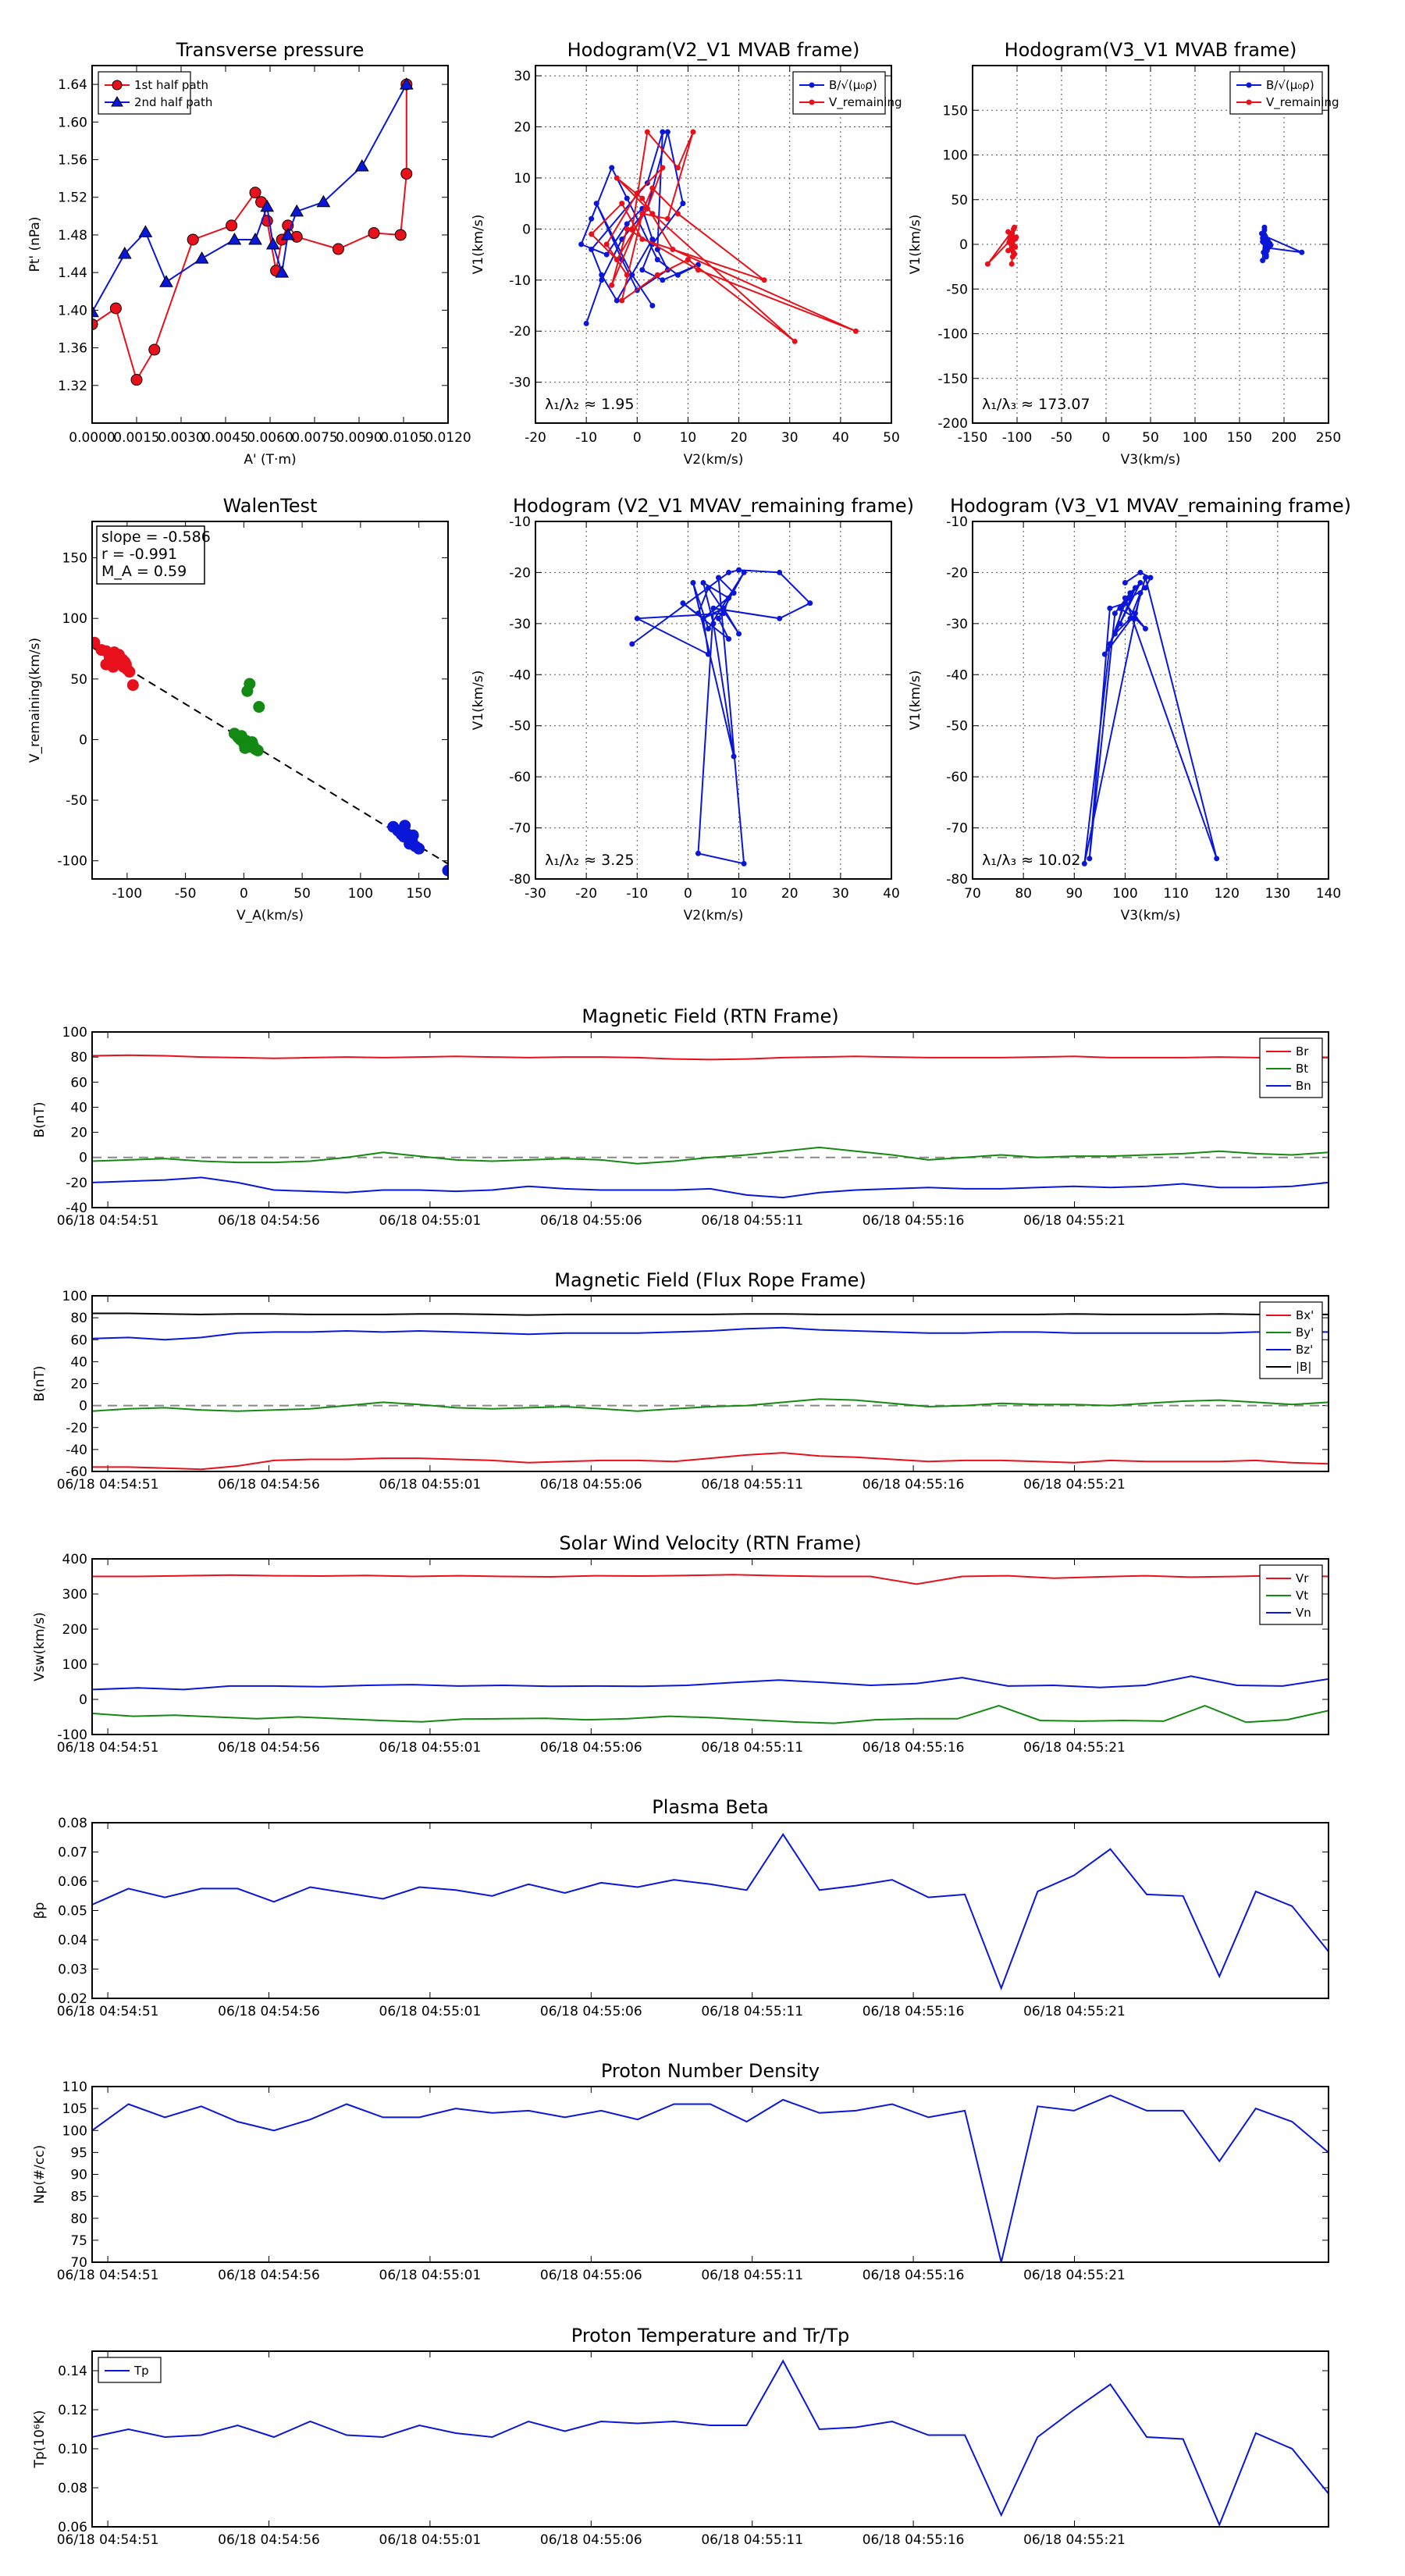  Describe the element at coordinates (78, 1058) in the screenshot. I see `y-tick-label: 80` at that location.